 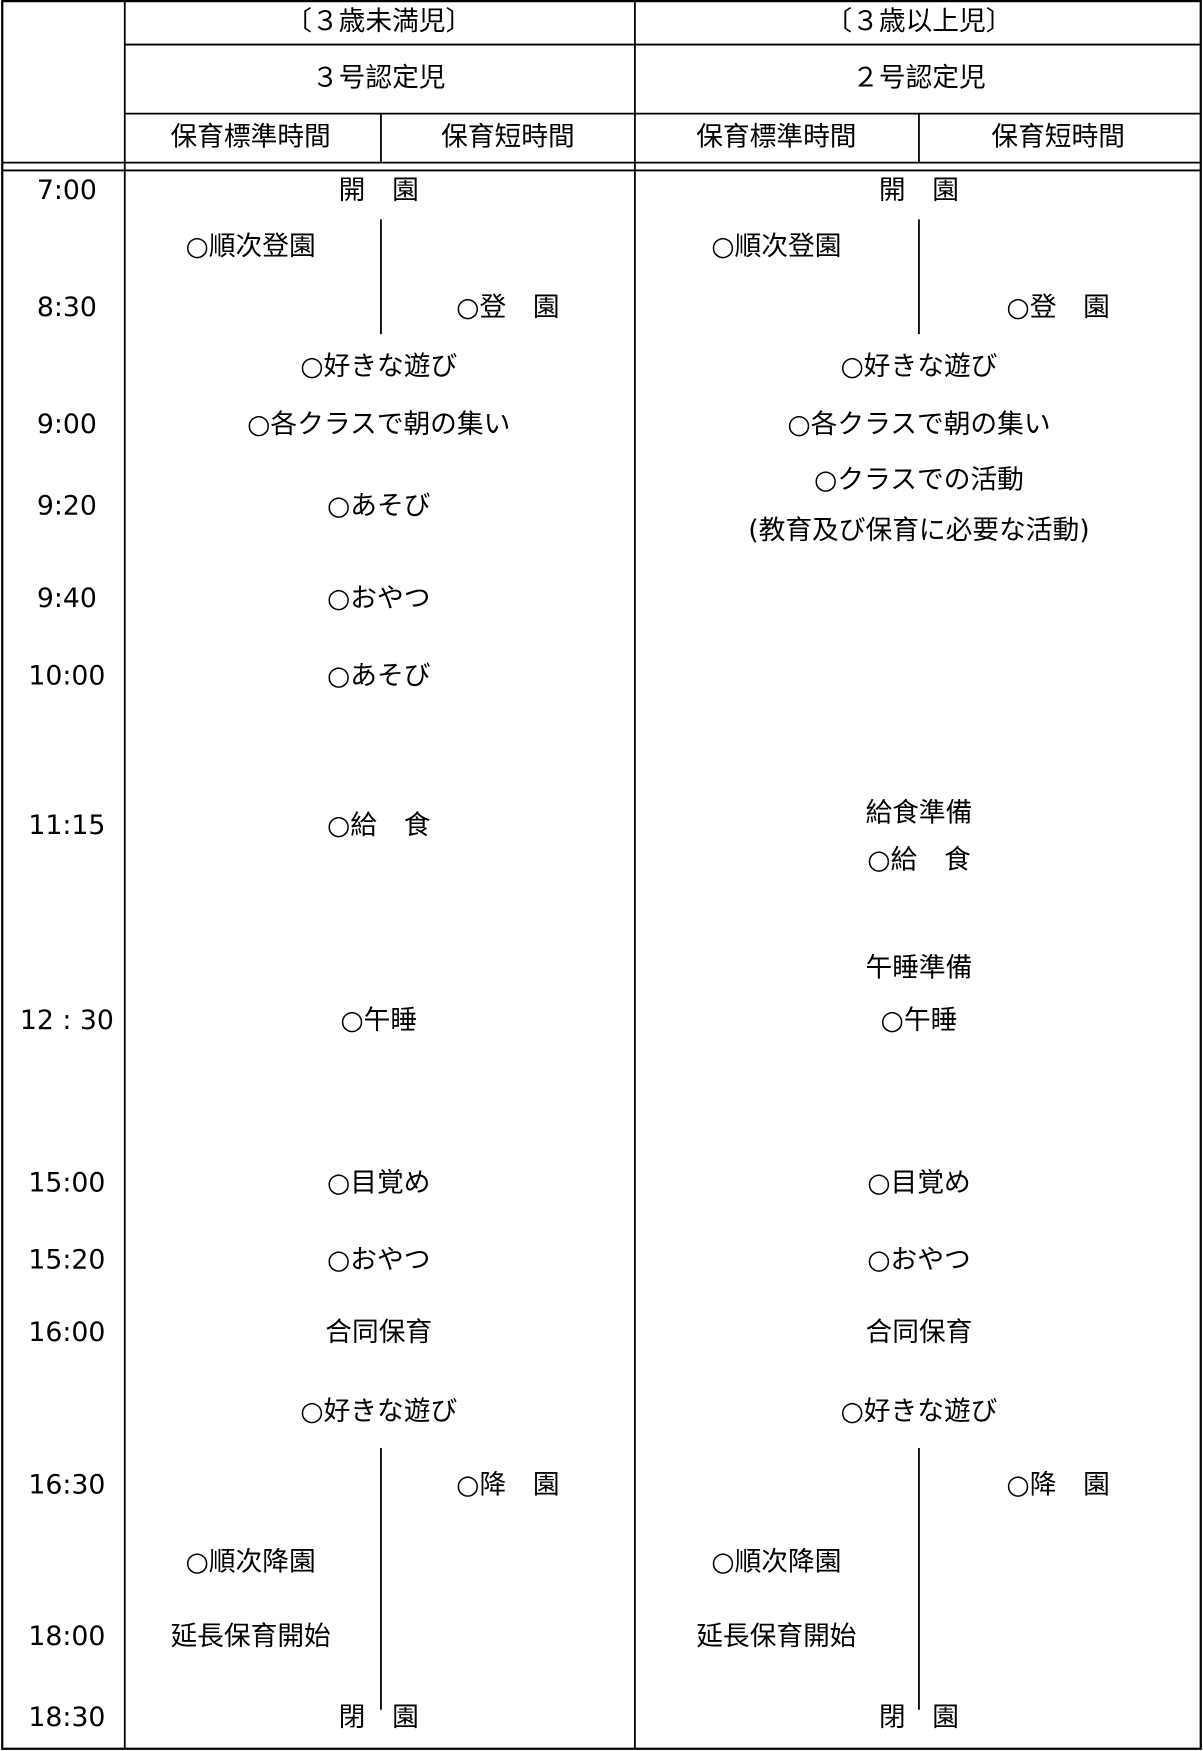 I want to click on time: 9:40, so click(x=67, y=598).